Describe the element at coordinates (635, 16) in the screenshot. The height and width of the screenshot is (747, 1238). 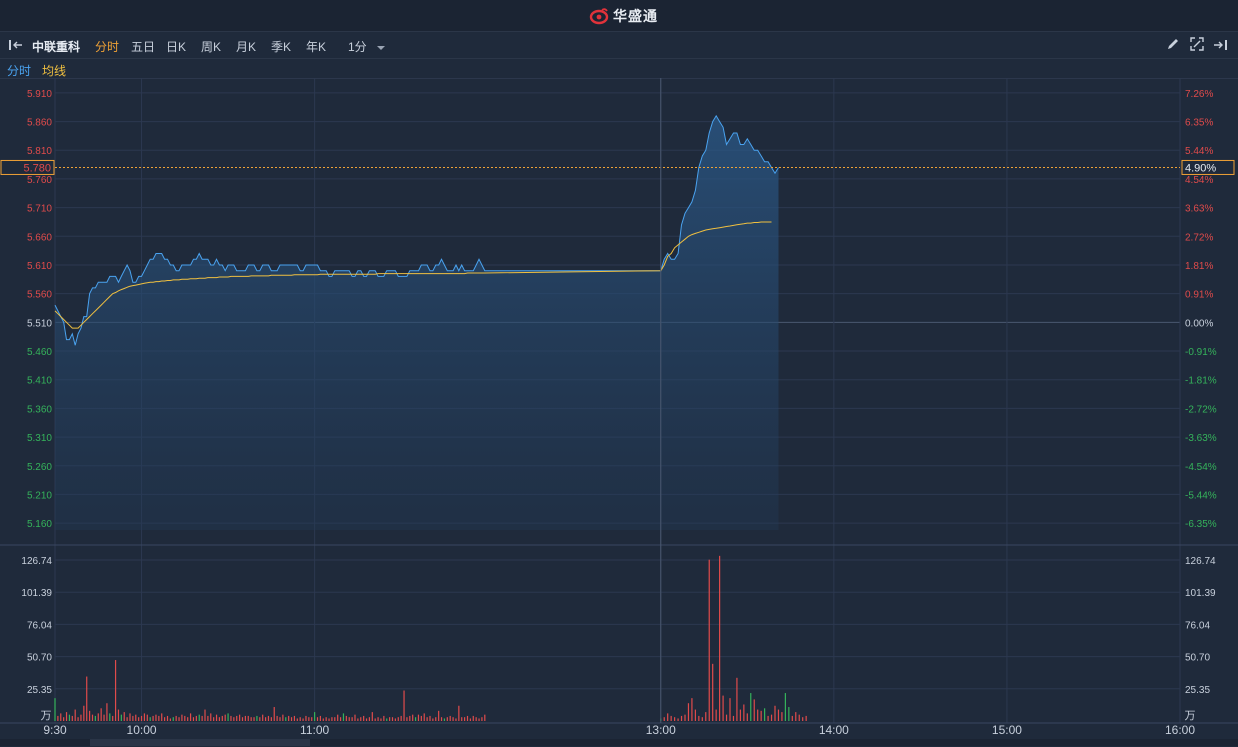
I see `logo-text: 华盛通` at that location.